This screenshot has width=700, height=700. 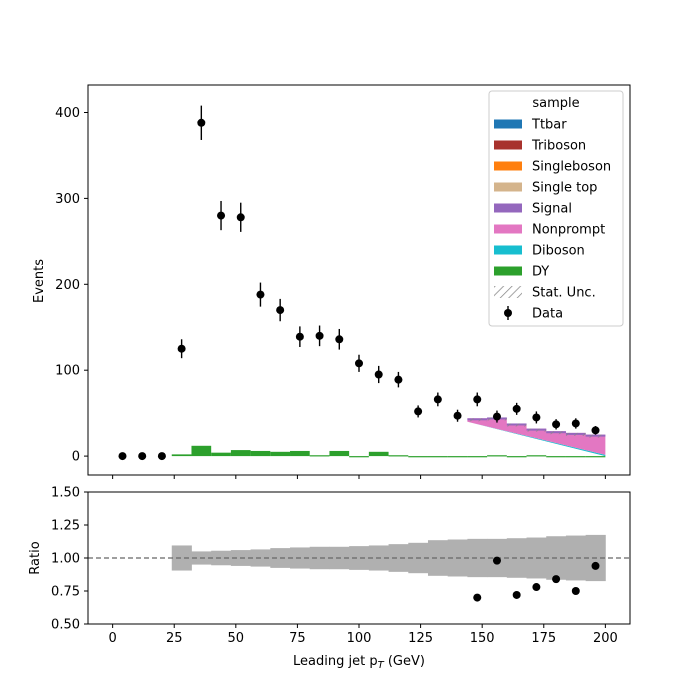 I want to click on ratio-x-tick-label: 100, so click(x=359, y=638).